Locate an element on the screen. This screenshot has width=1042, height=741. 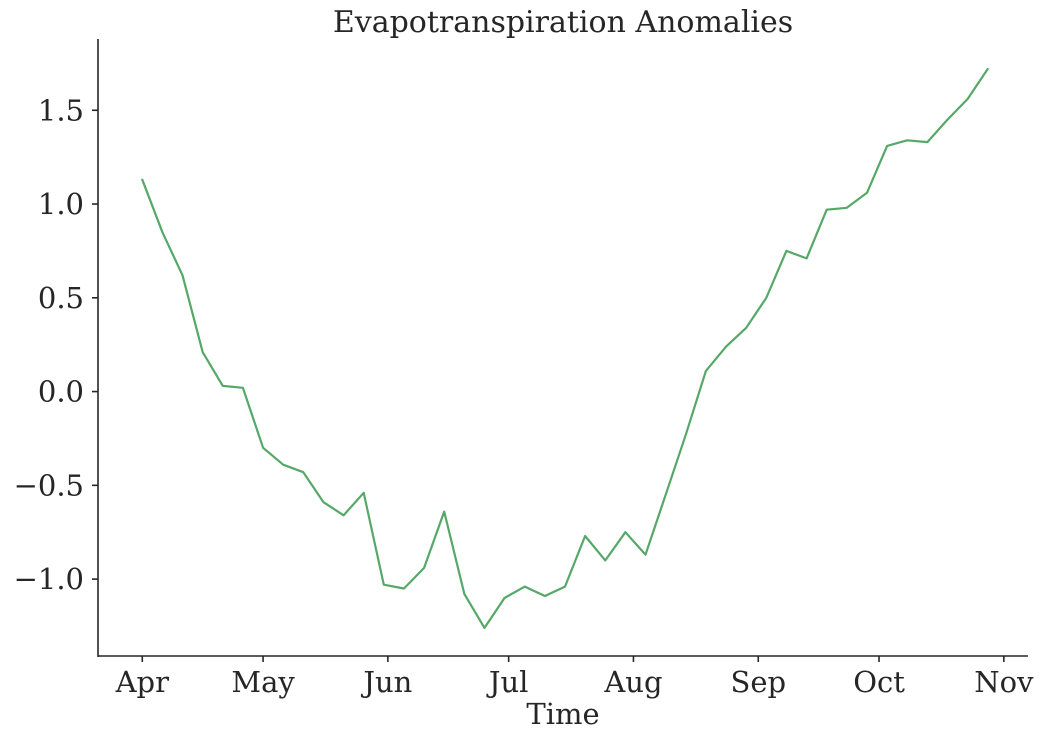
y-tick-label: −1.0 is located at coordinates (49, 579).